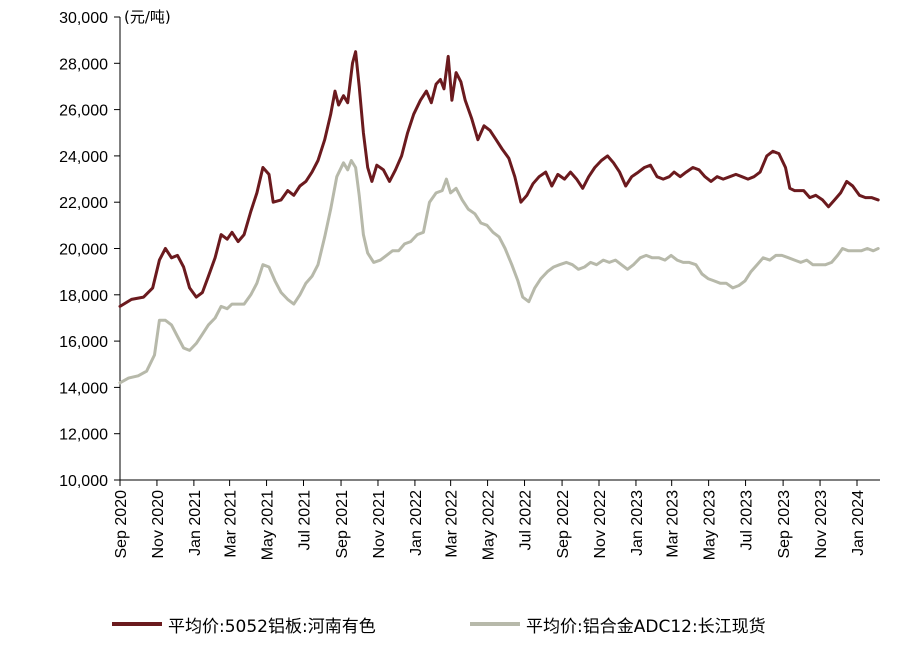 This screenshot has width=916, height=663. I want to click on x-tick-label: Sep 2022, so click(563, 524).